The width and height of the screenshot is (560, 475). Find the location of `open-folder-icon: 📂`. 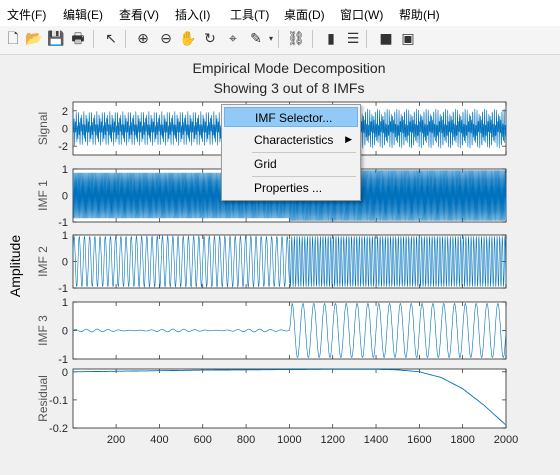

open-folder-icon: 📂 is located at coordinates (34, 39).